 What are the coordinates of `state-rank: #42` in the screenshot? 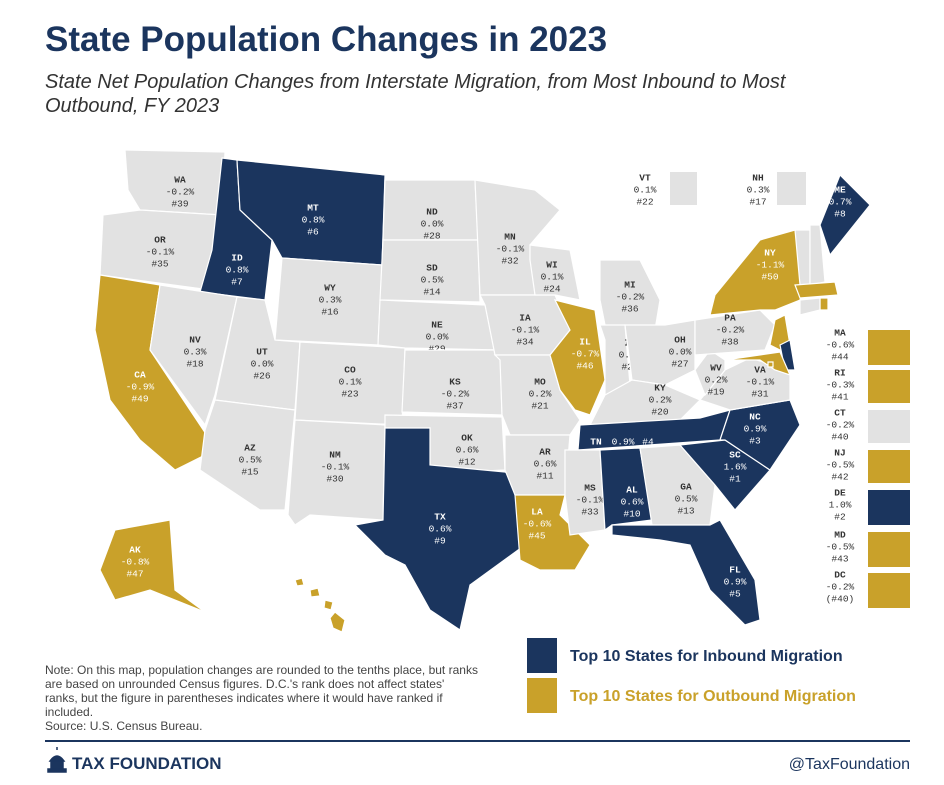 It's located at (839, 477).